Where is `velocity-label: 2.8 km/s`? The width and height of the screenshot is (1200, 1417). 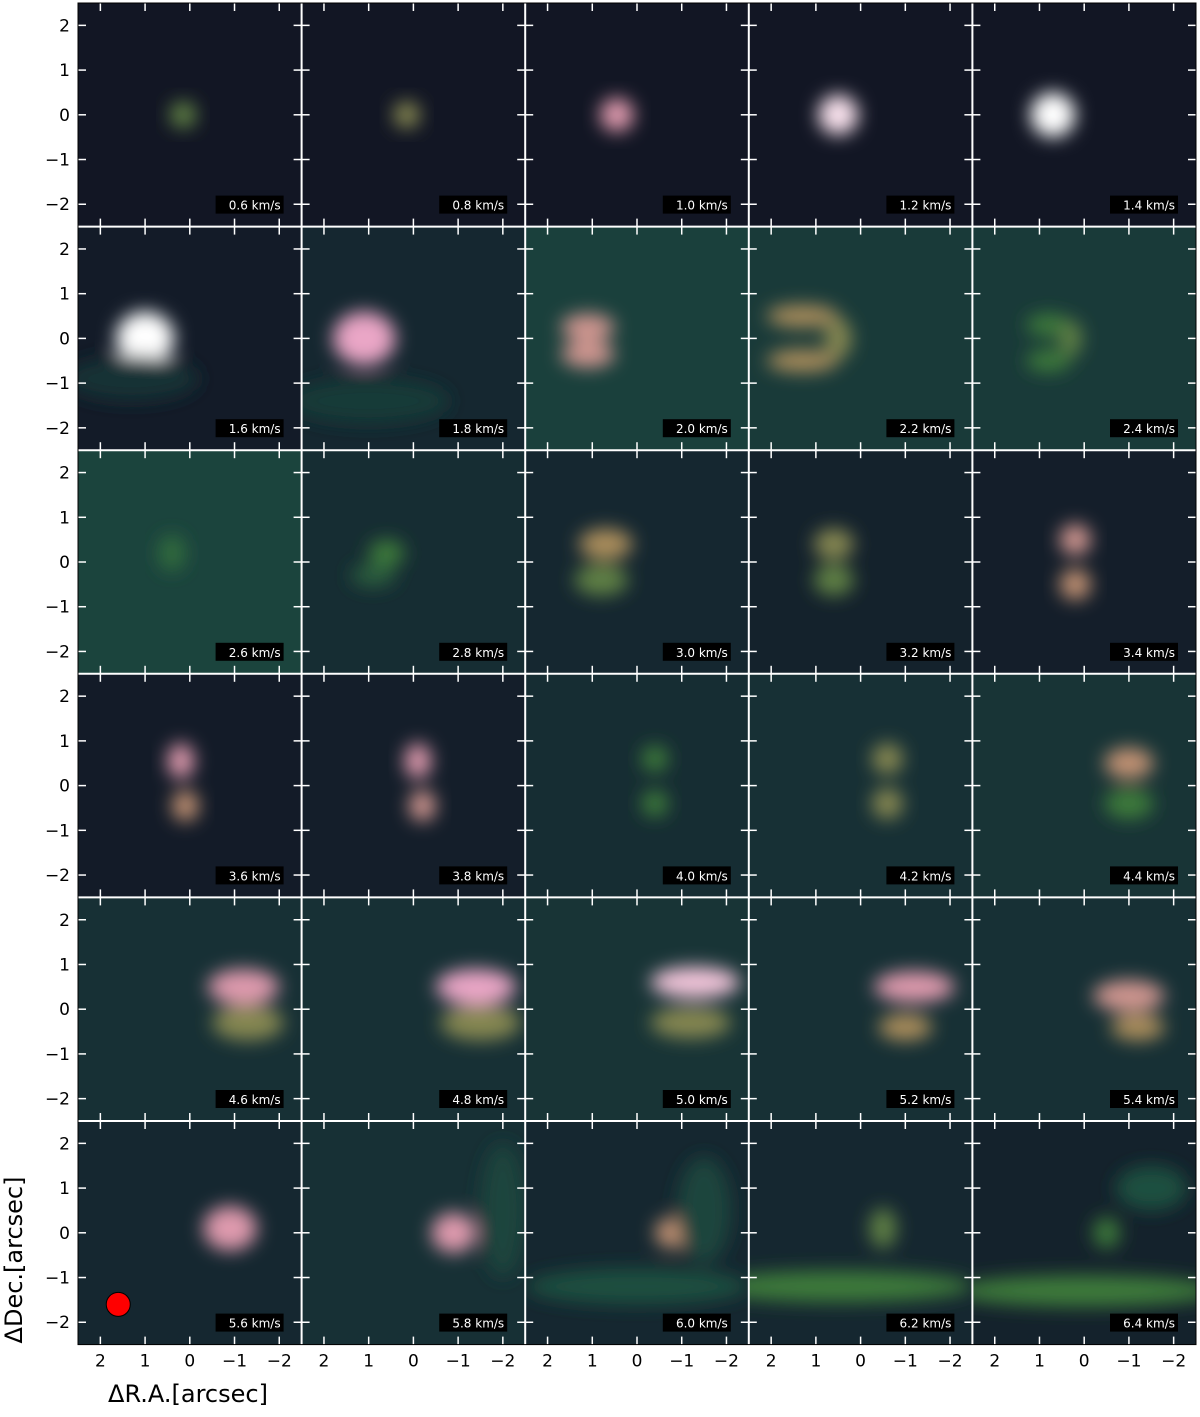 velocity-label: 2.8 km/s is located at coordinates (478, 653).